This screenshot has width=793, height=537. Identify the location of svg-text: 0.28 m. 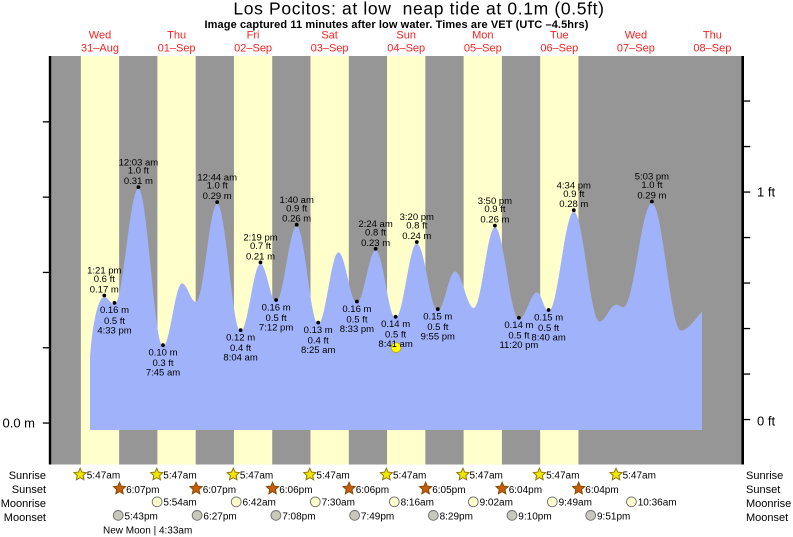
(573, 204).